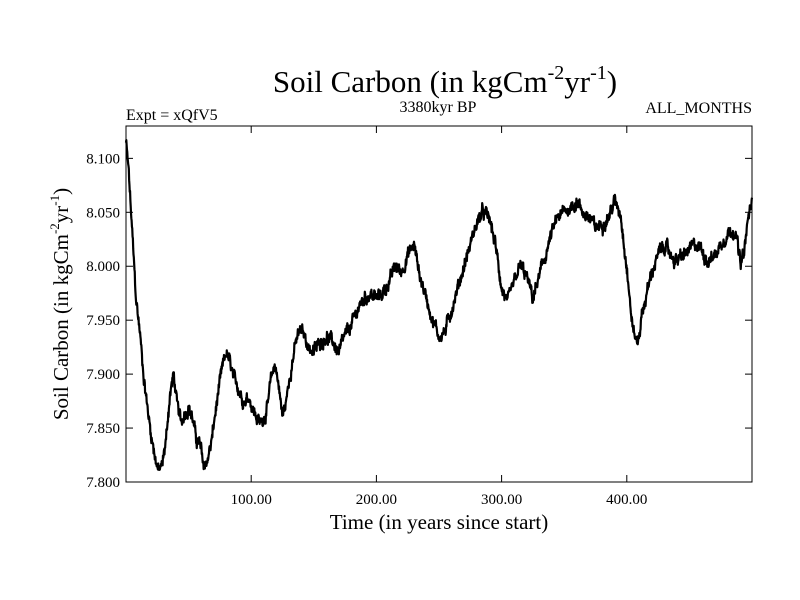  Describe the element at coordinates (103, 483) in the screenshot. I see `y-tick-label: 7.800` at that location.